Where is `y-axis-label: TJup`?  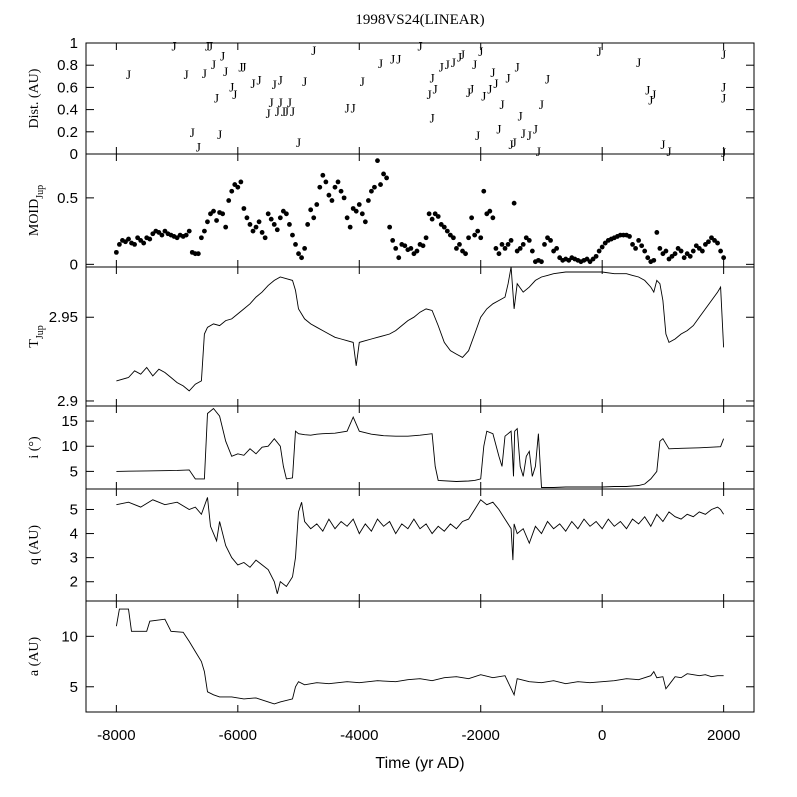 y-axis-label: TJup is located at coordinates (36, 336).